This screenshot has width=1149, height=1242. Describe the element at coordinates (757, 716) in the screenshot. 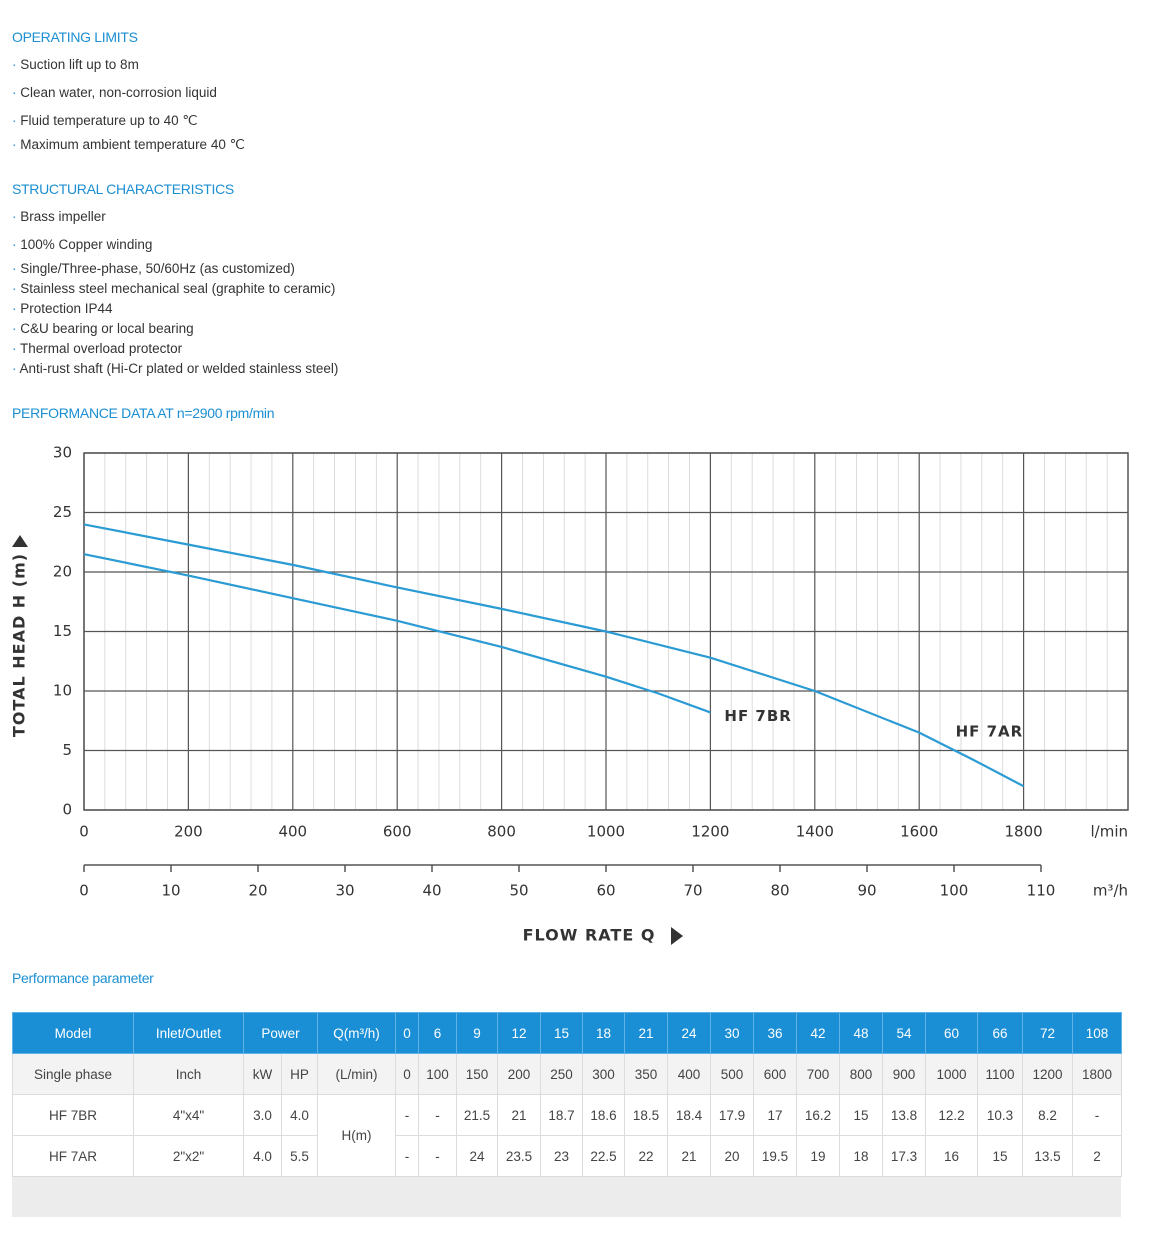

I see `series-label: HF 7BR` at that location.